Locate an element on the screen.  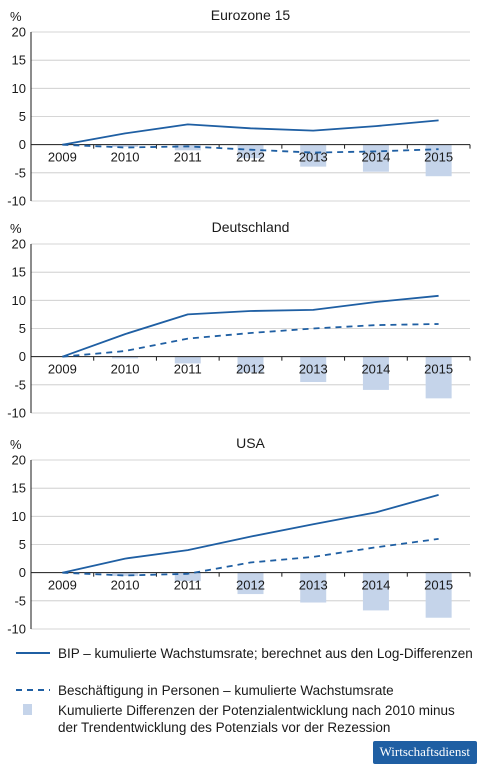
legend-solid-line-symbol is located at coordinates (33, 653).